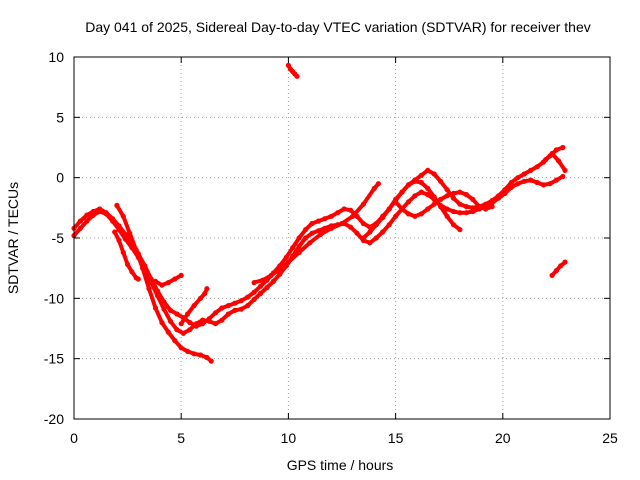  I want to click on x-axis-title: GPS time / hours, so click(340, 465).